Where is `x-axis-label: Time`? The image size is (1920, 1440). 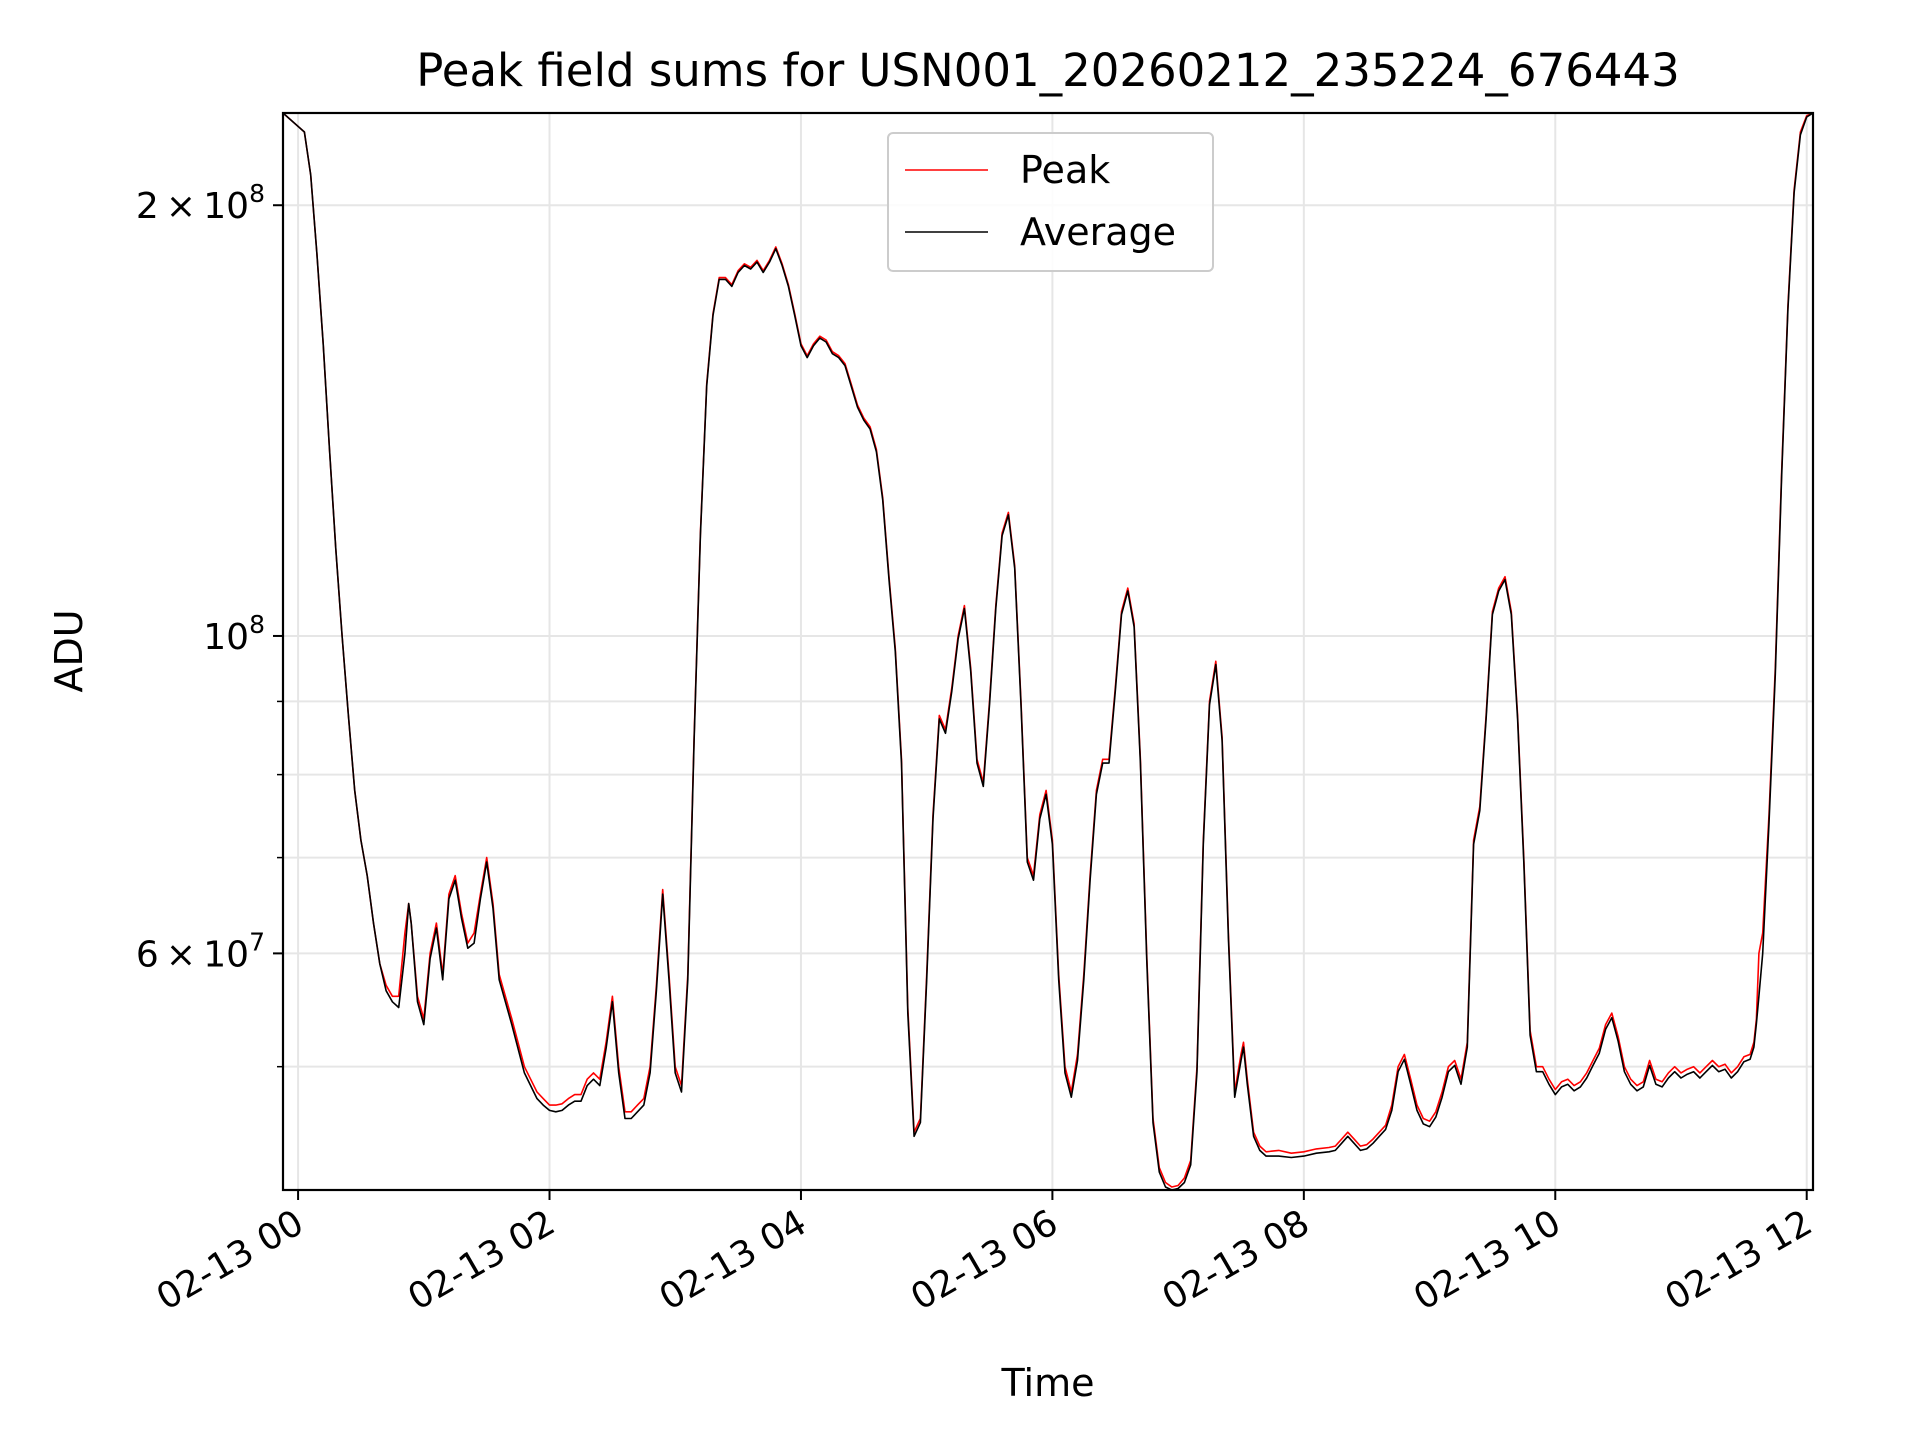 x-axis-label: Time is located at coordinates (1048, 1383).